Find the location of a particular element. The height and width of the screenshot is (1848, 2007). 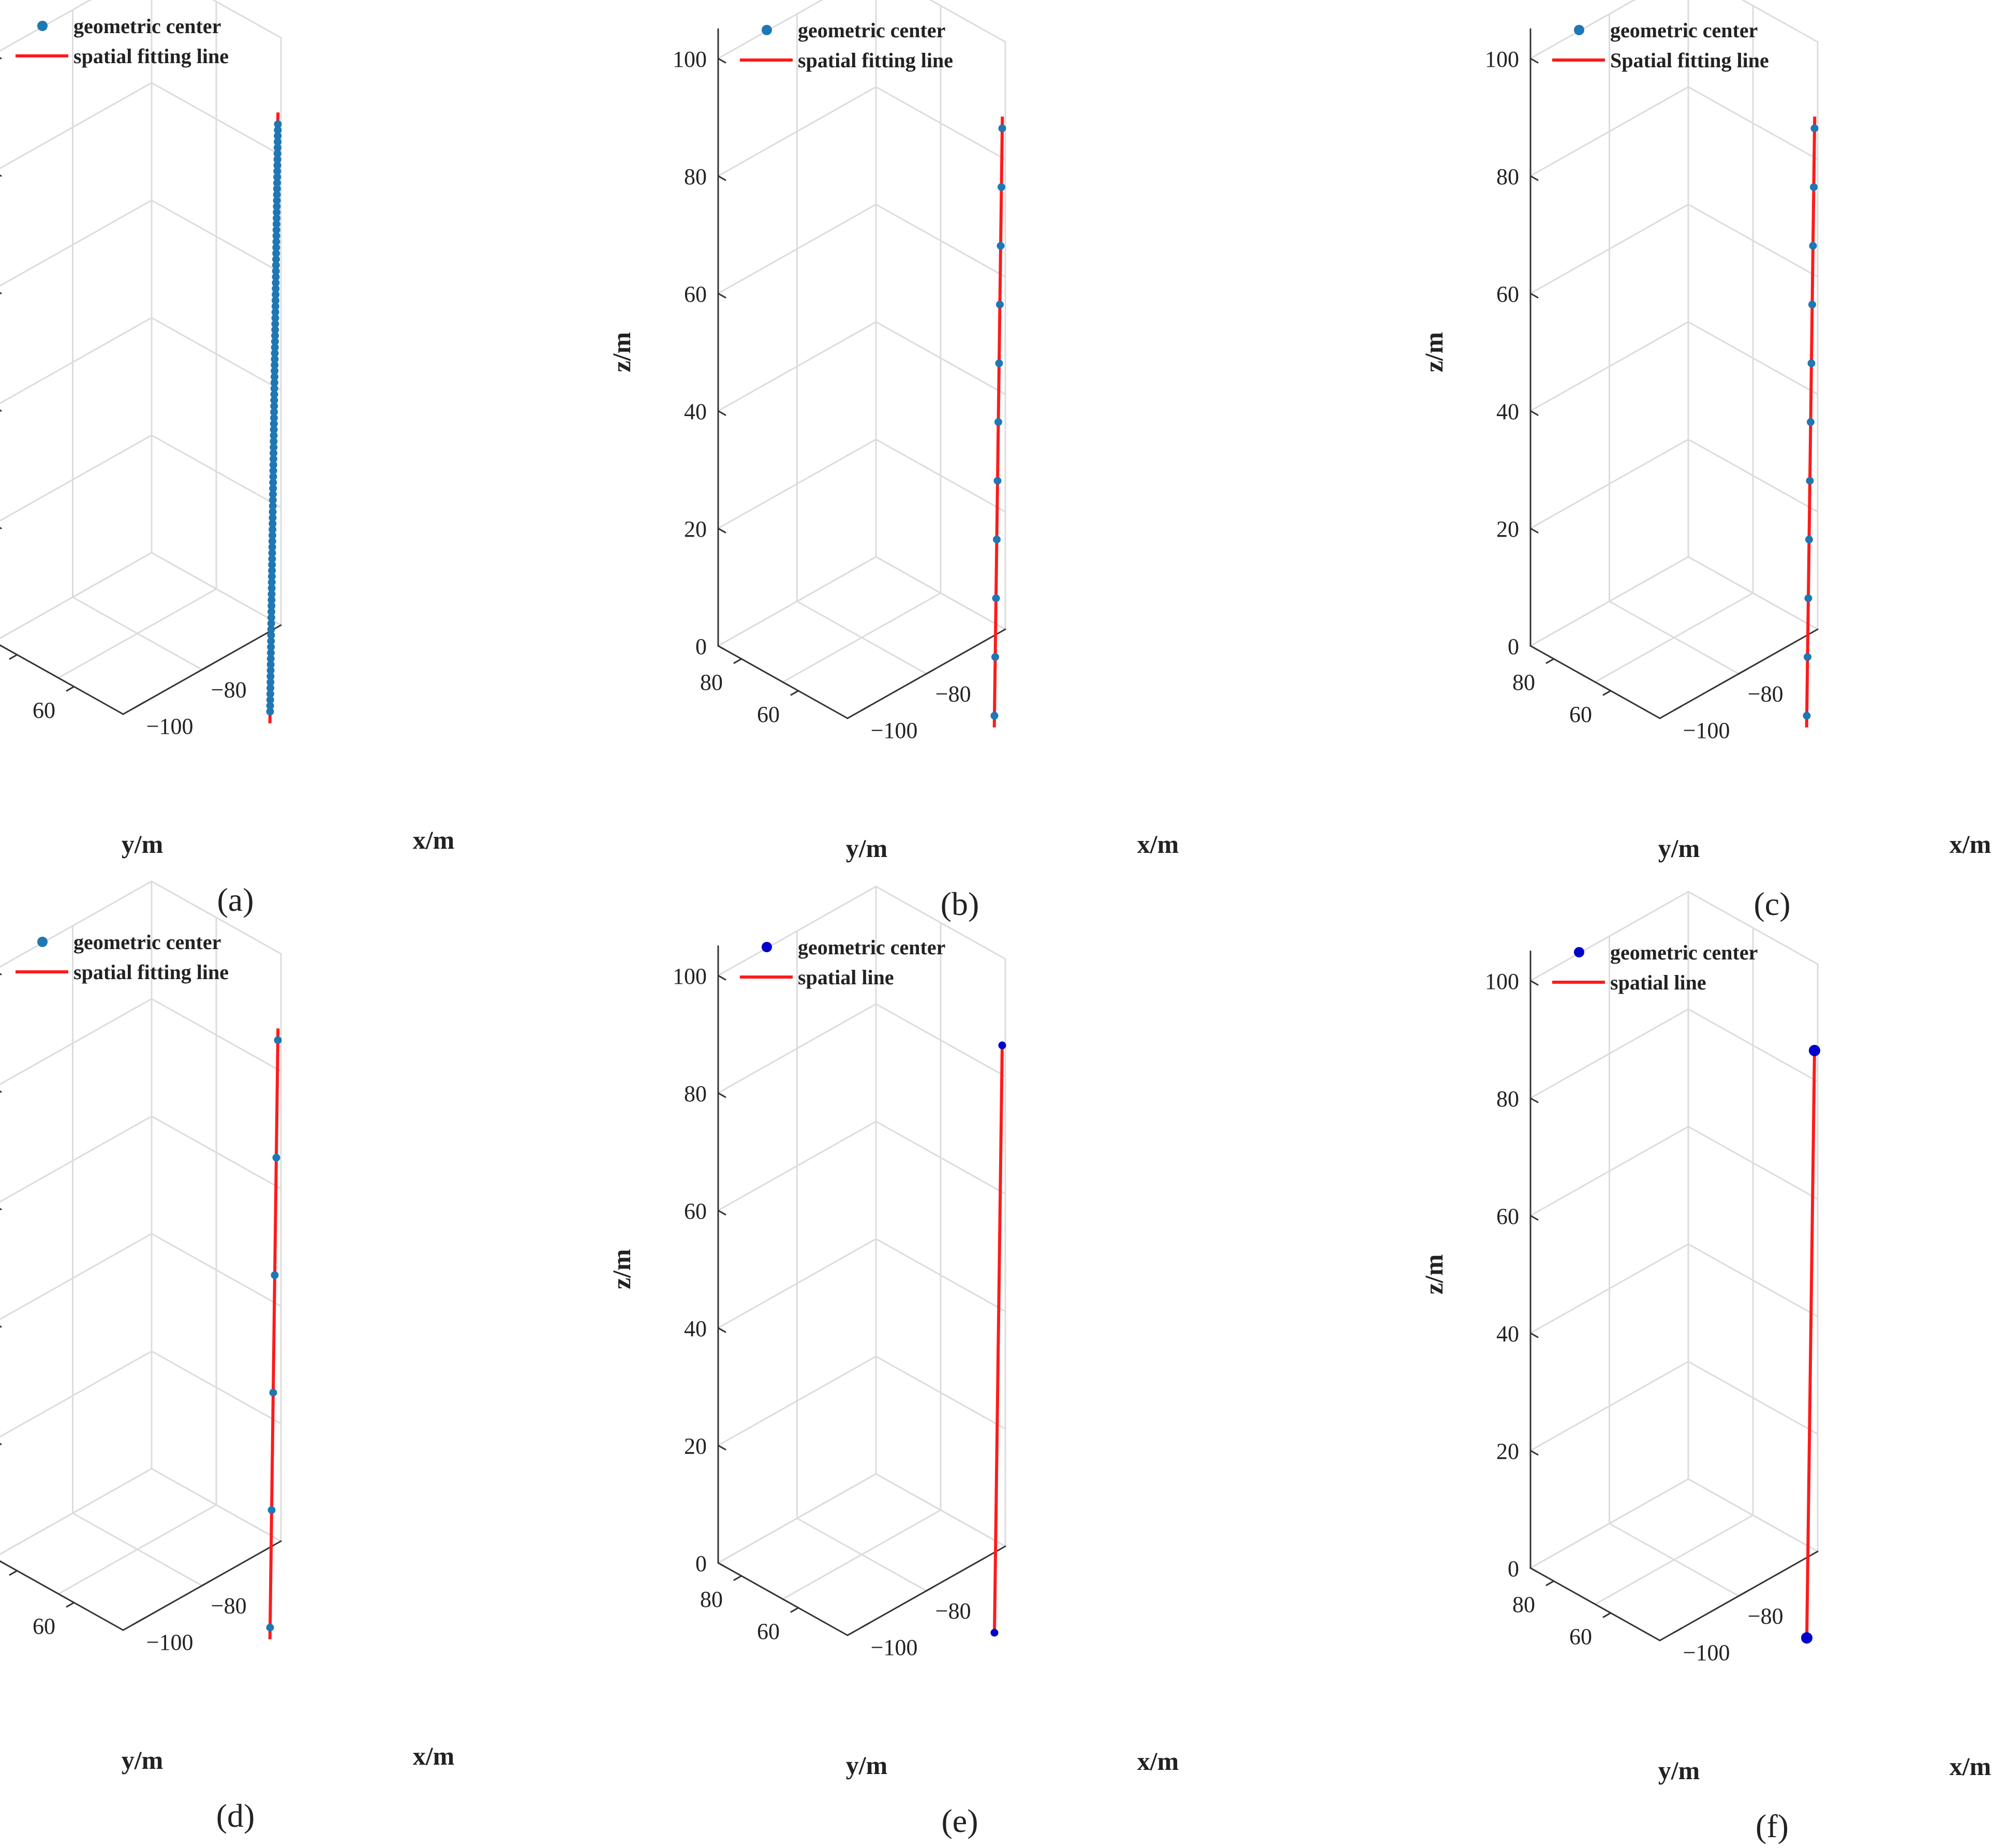

panel-label: (d) is located at coordinates (235, 1815).